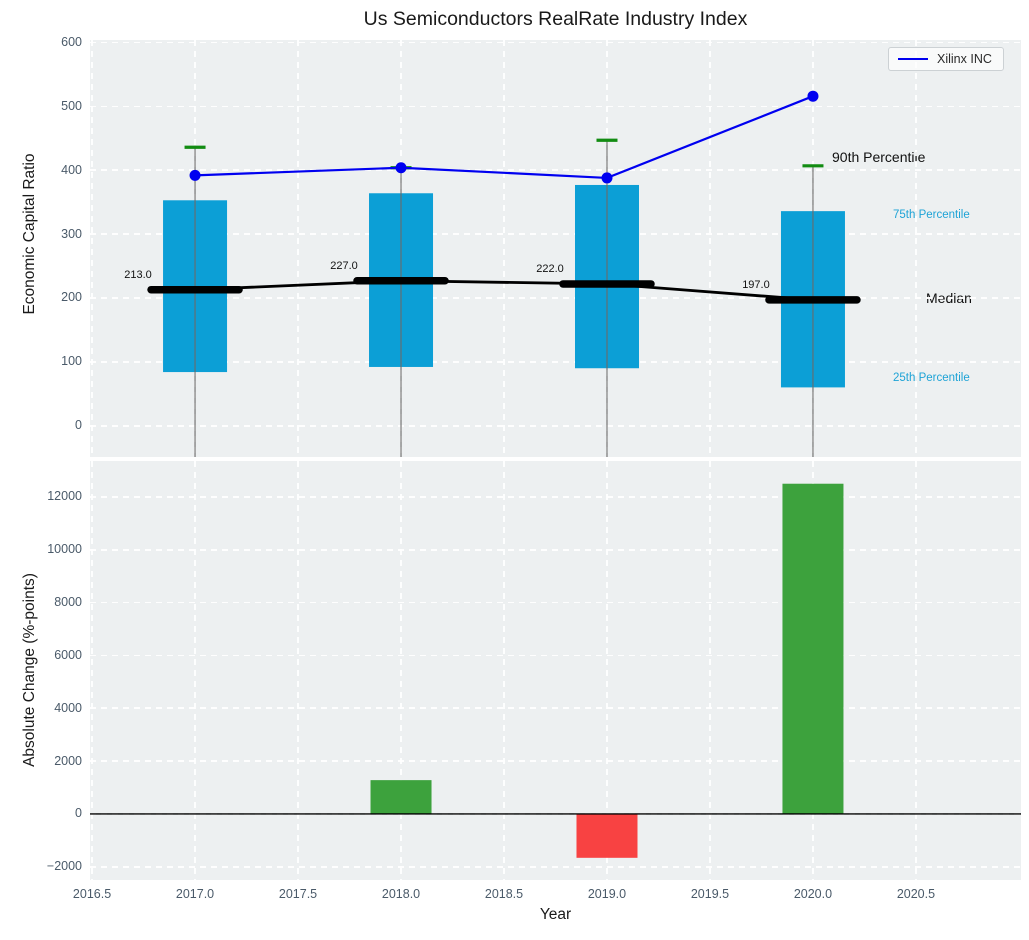  What do you see at coordinates (195, 175) in the screenshot?
I see `xilinx-marker-2017` at bounding box center [195, 175].